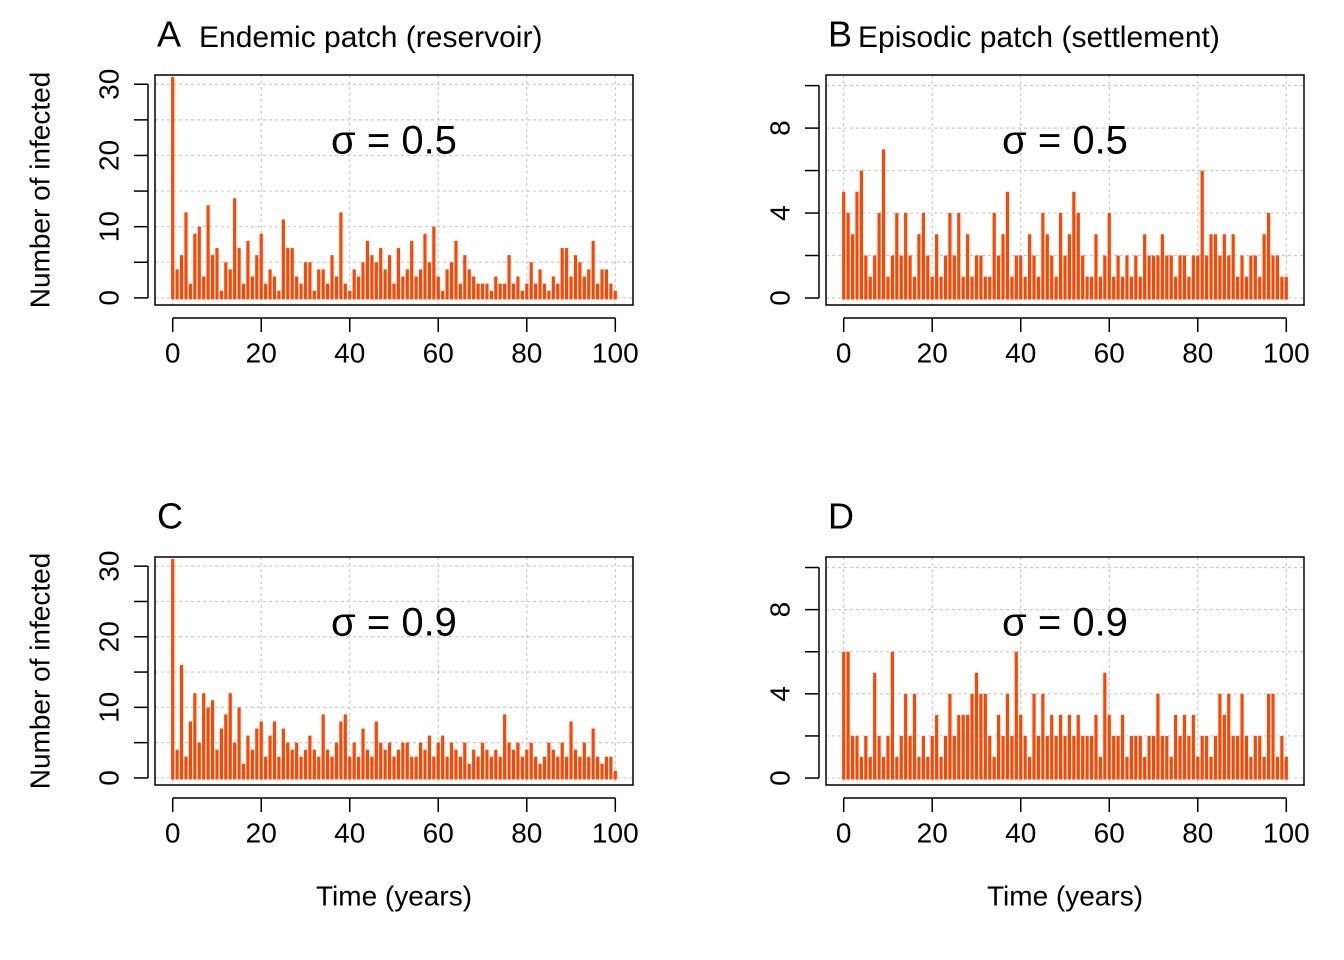 The height and width of the screenshot is (960, 1344). Describe the element at coordinates (170, 516) in the screenshot. I see `panel-label: C` at that location.